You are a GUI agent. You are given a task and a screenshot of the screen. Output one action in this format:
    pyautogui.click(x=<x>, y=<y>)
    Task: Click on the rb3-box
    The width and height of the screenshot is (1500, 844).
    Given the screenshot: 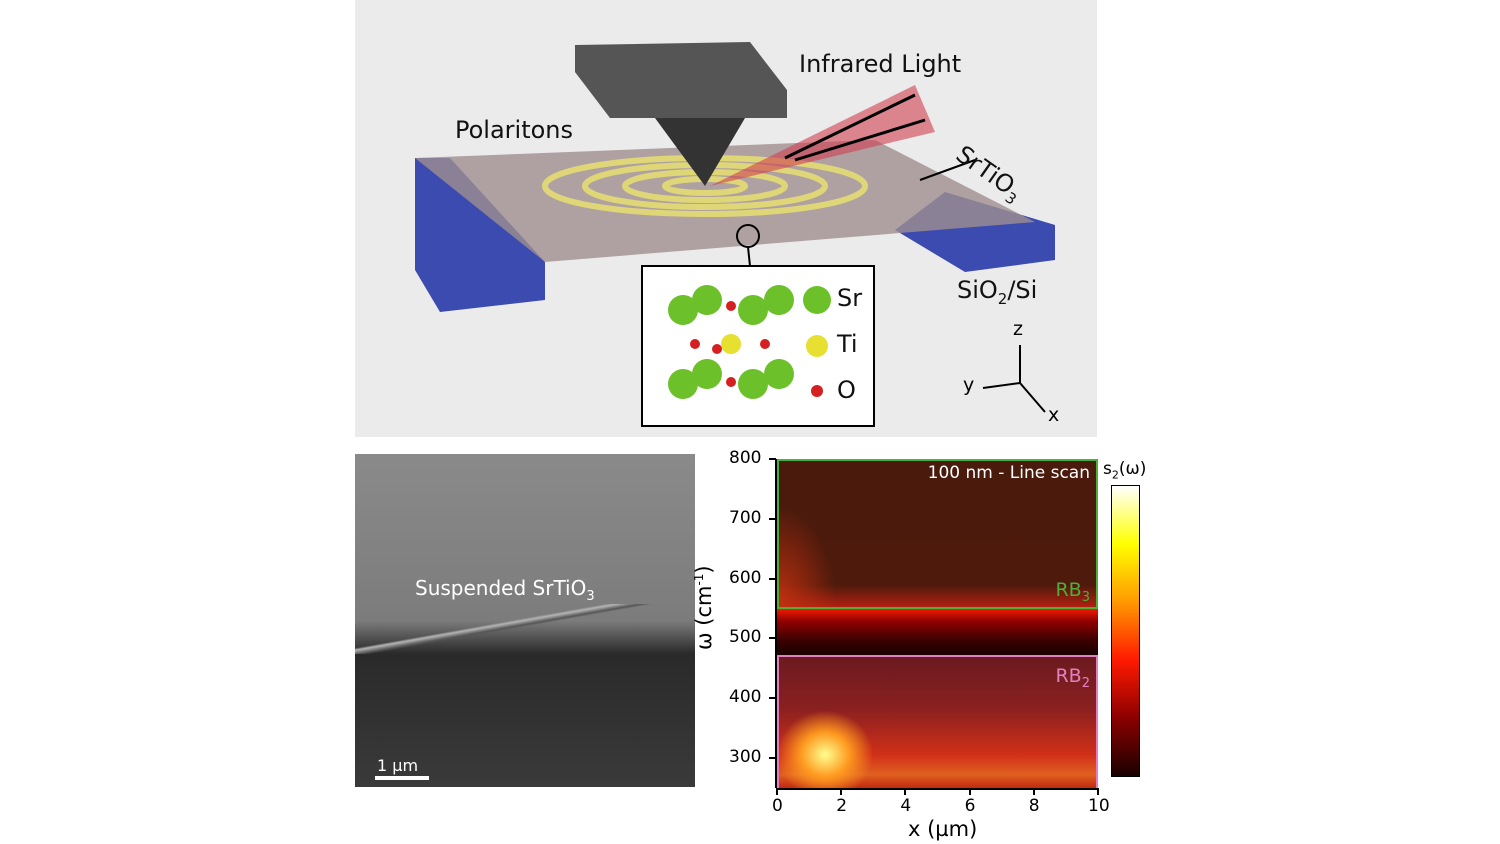 What is the action you would take?
    pyautogui.click(x=937, y=534)
    